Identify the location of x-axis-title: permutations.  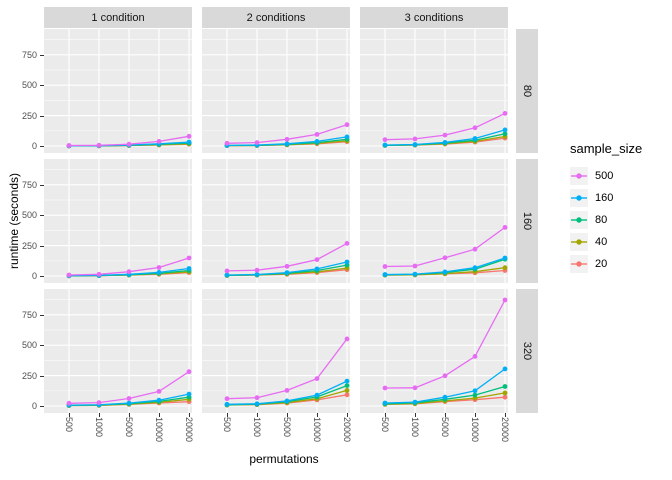
(284, 459).